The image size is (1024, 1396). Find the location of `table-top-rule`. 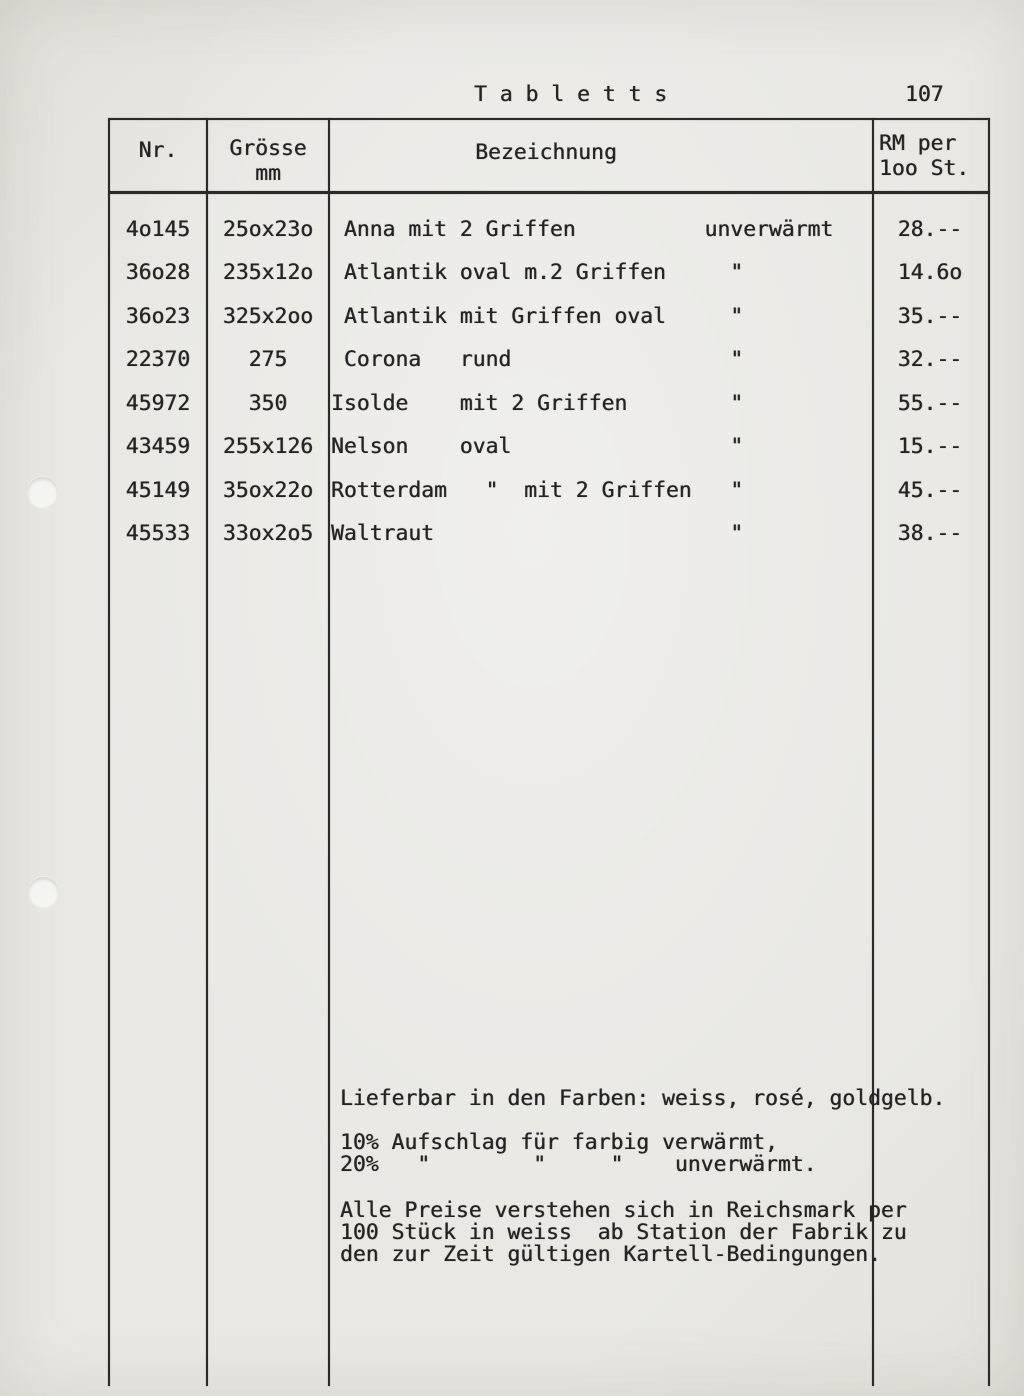

table-top-rule is located at coordinates (549, 119).